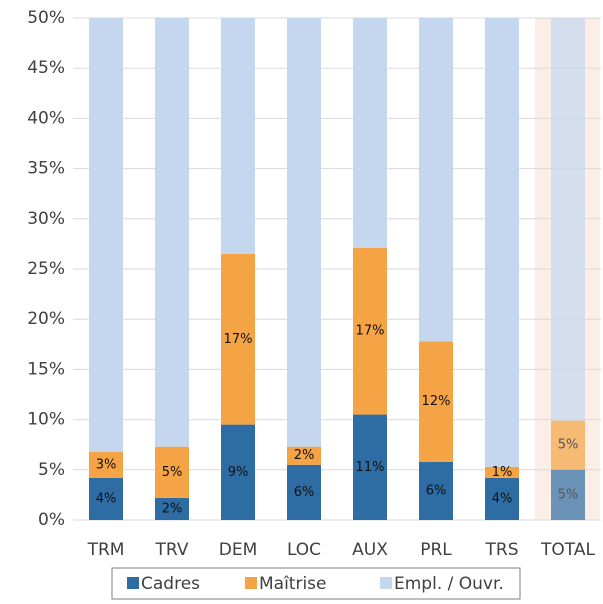 This screenshot has height=604, width=603. What do you see at coordinates (46, 68) in the screenshot?
I see `y-tick-label: 45%` at bounding box center [46, 68].